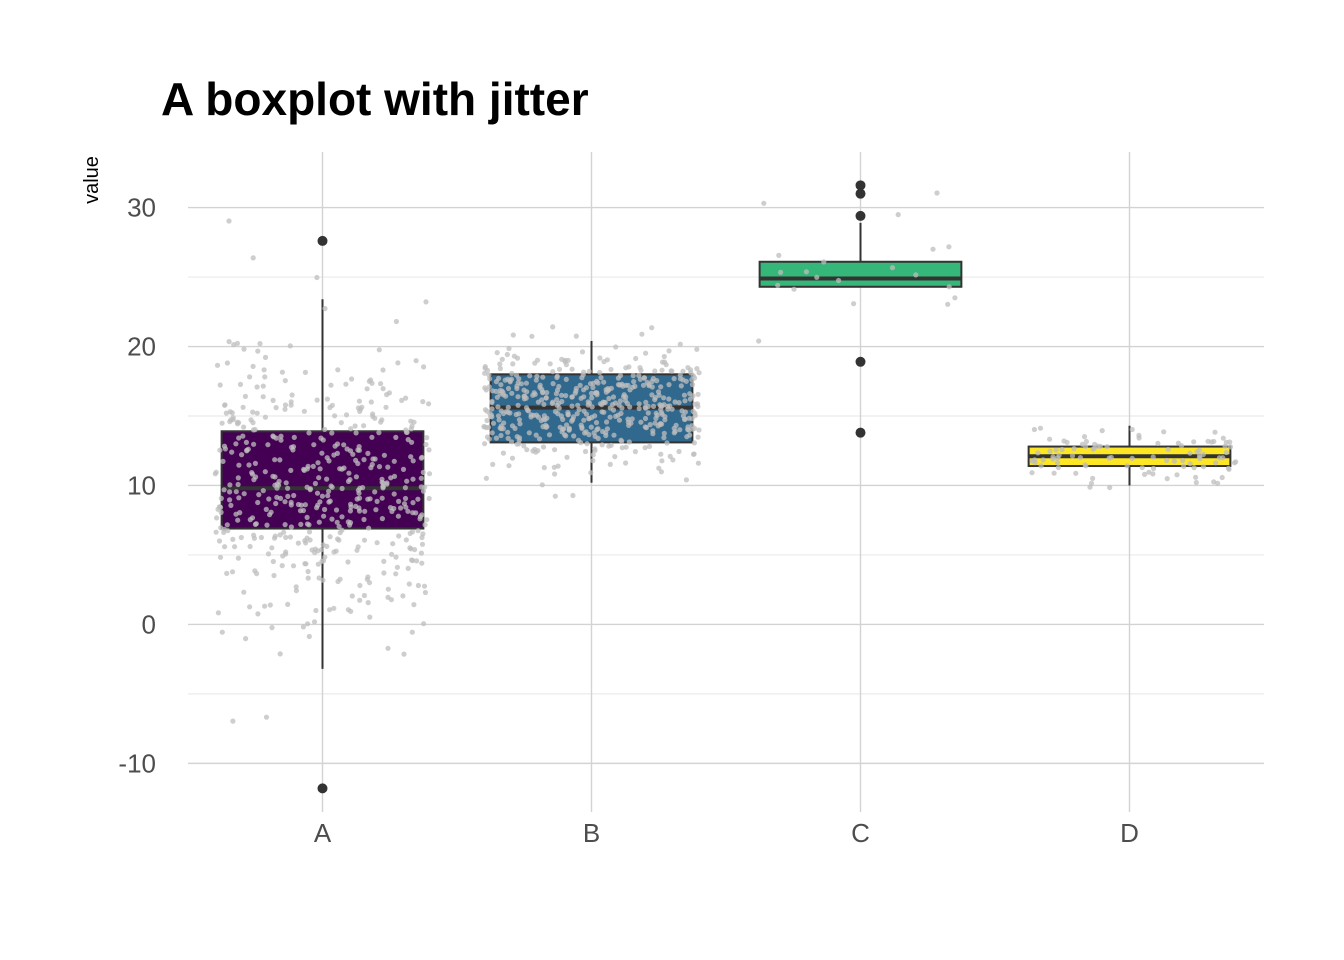  I want to click on y-tick-label: 20, so click(141, 347).